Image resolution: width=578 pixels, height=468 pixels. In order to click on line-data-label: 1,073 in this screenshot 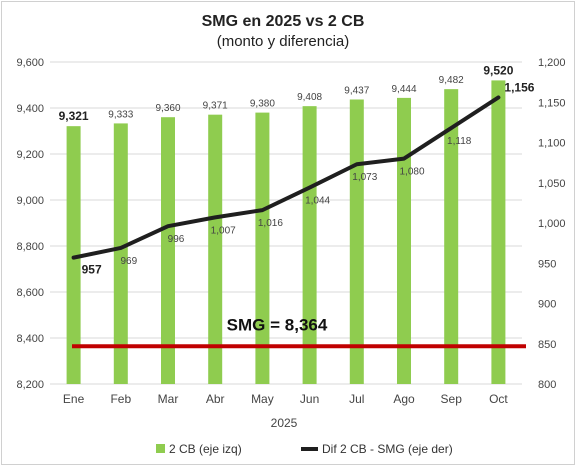, I will do `click(364, 177)`.